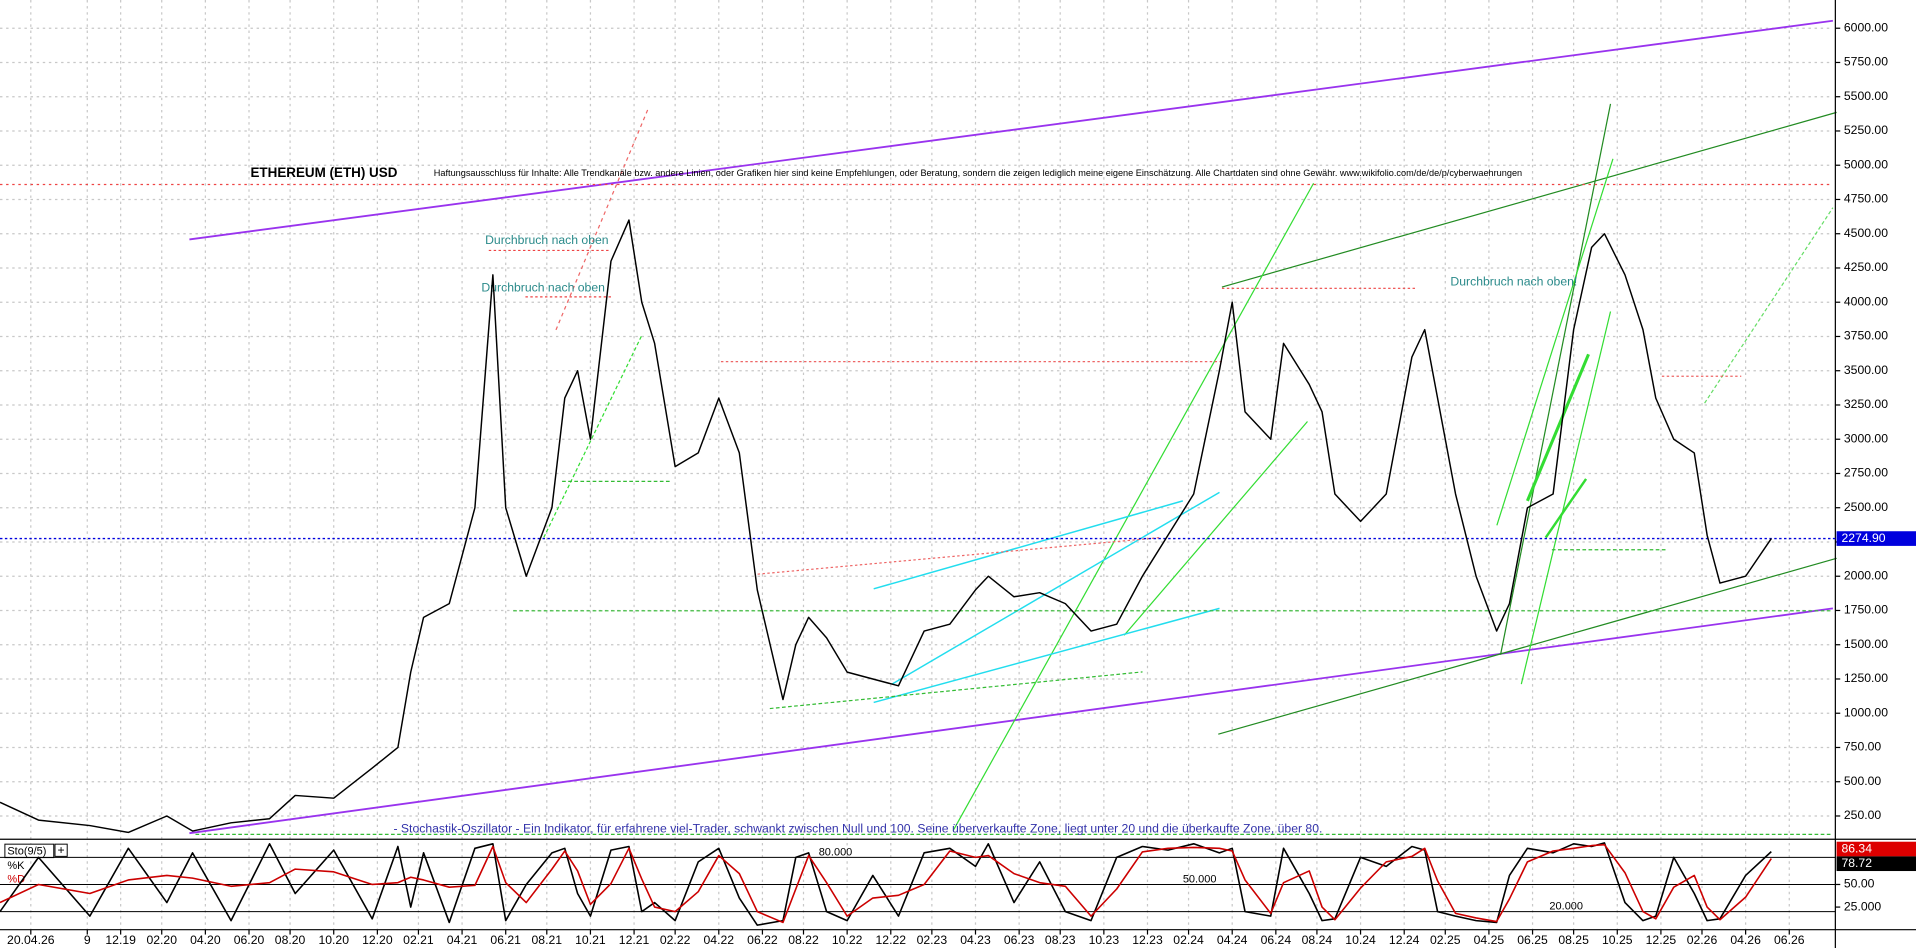 The height and width of the screenshot is (948, 1916). Describe the element at coordinates (590, 940) in the screenshot. I see `x-tick-label: 10.21` at that location.